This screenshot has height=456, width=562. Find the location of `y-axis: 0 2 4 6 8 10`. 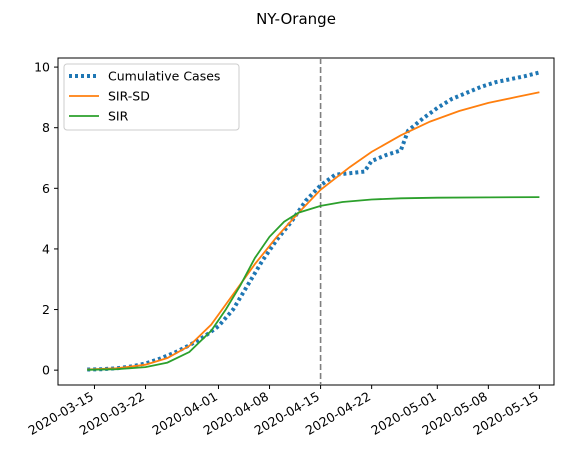

y-axis: 0 2 4 6 8 10 is located at coordinates (46, 219).